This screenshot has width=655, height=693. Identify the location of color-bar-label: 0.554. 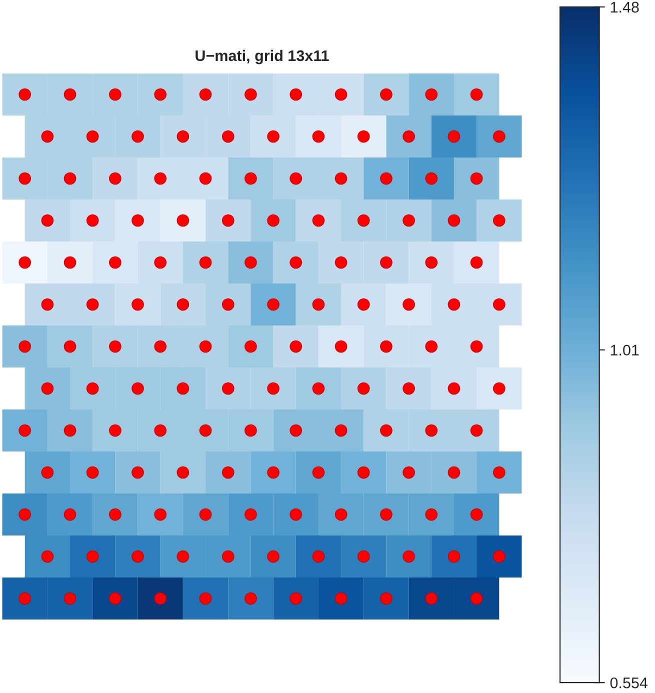
(629, 682).